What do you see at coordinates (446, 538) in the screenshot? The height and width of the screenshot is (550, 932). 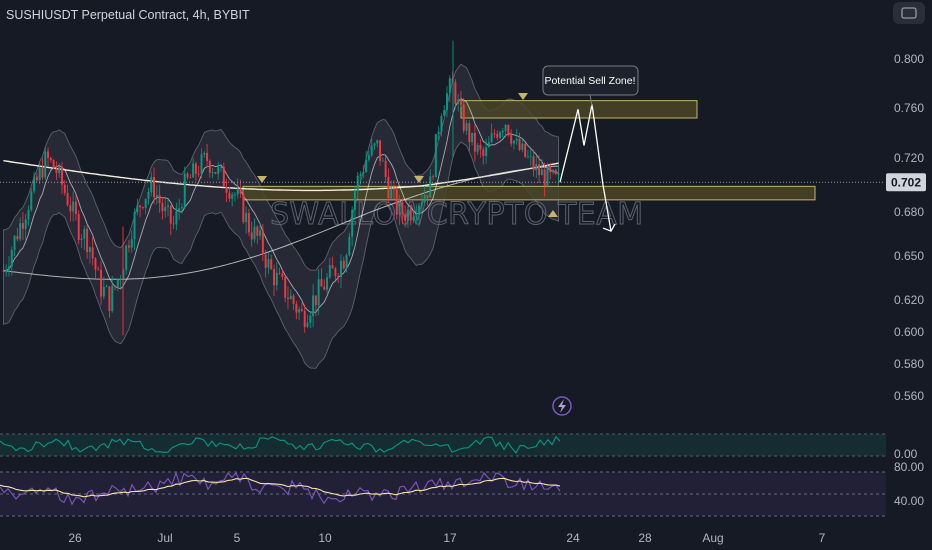 I see `x-axis: 26 Jul 5 10 17 24 28 Aug 7` at bounding box center [446, 538].